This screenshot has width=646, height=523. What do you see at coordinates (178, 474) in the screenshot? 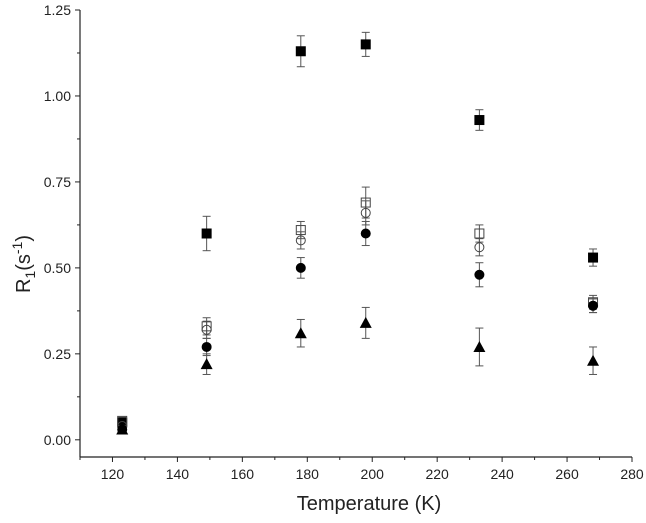
I see `x-tick-label: 140` at bounding box center [178, 474].